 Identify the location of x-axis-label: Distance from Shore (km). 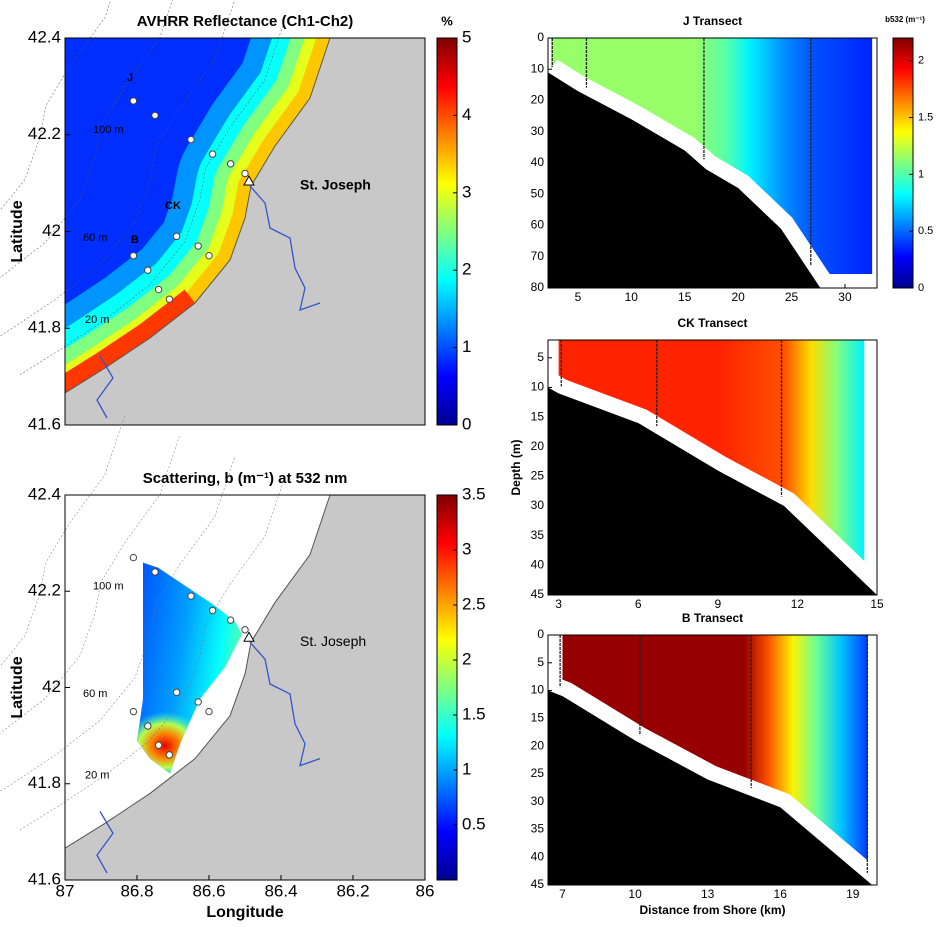
(712, 910).